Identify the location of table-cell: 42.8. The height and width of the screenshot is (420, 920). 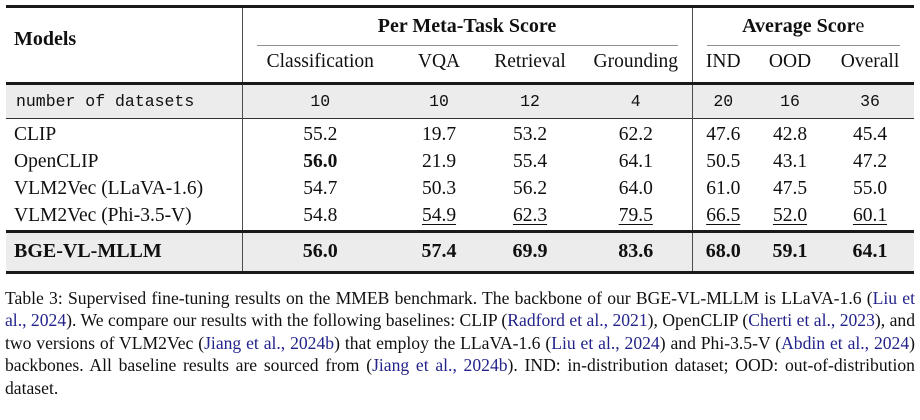
(790, 133).